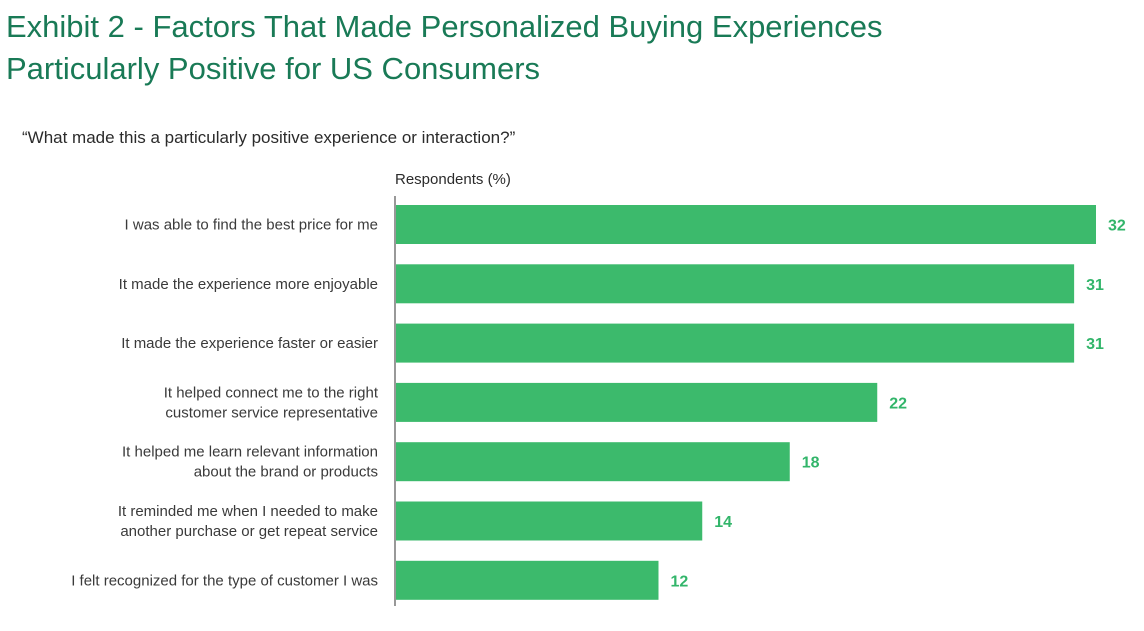 This screenshot has width=1144, height=631. I want to click on category-label: about the brand or products, so click(286, 472).